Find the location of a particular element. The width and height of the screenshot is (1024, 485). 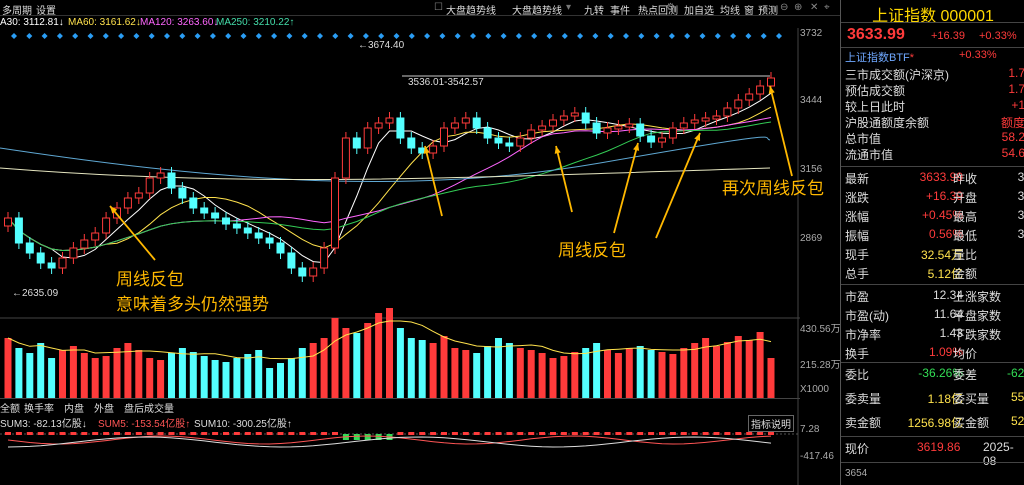

val-row: 市净率 1.43 下跌家数 is located at coordinates (934, 334).